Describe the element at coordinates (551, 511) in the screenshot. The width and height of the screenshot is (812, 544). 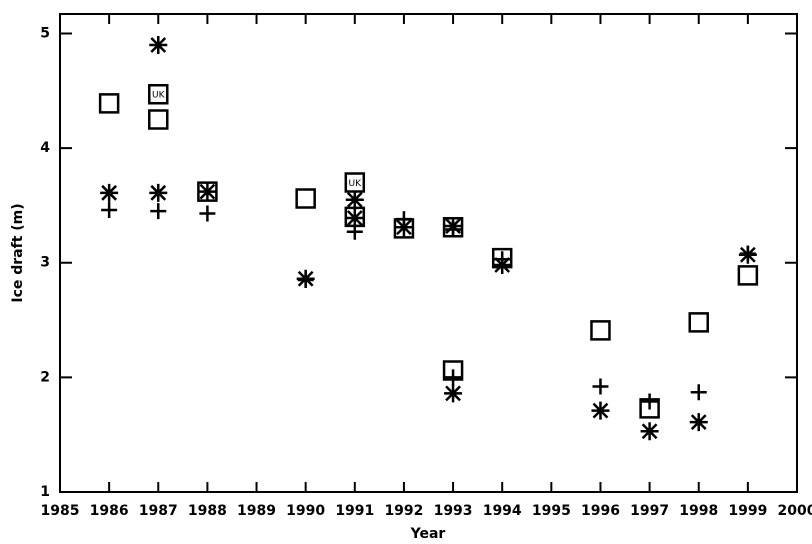
I see `x-tick-label: 1995` at that location.